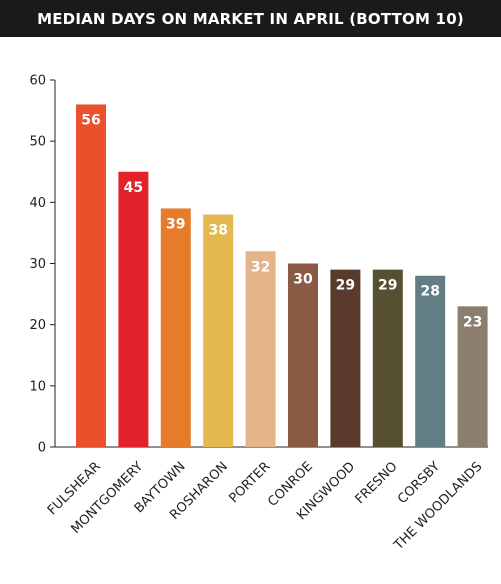 This screenshot has height=584, width=501. I want to click on bar-value-label: 32, so click(260, 267).